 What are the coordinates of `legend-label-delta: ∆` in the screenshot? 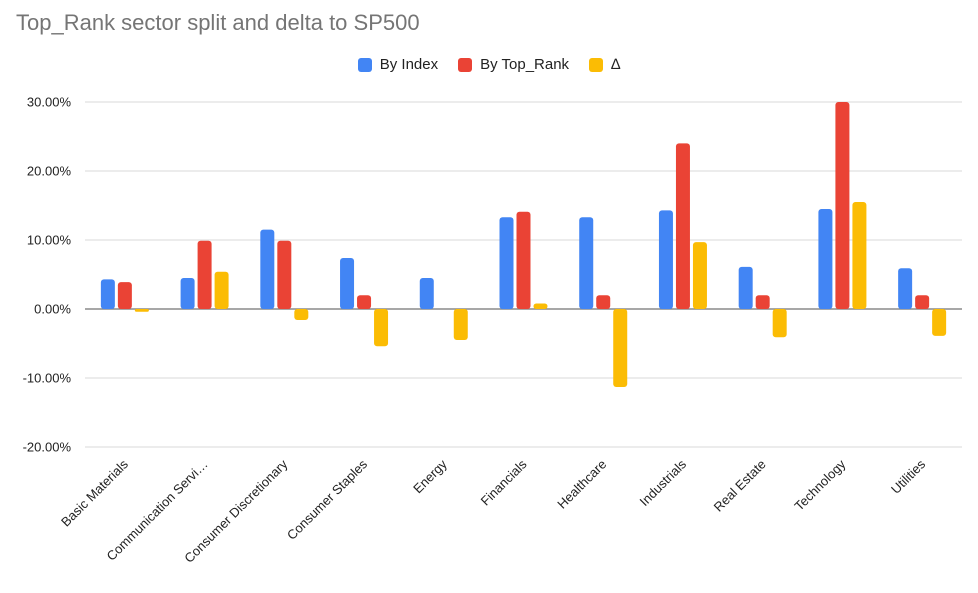 It's located at (616, 64).